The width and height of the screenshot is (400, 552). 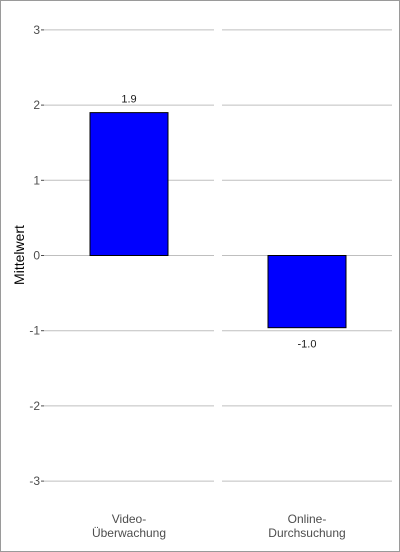 I want to click on value-label: -1.0, so click(x=307, y=345).